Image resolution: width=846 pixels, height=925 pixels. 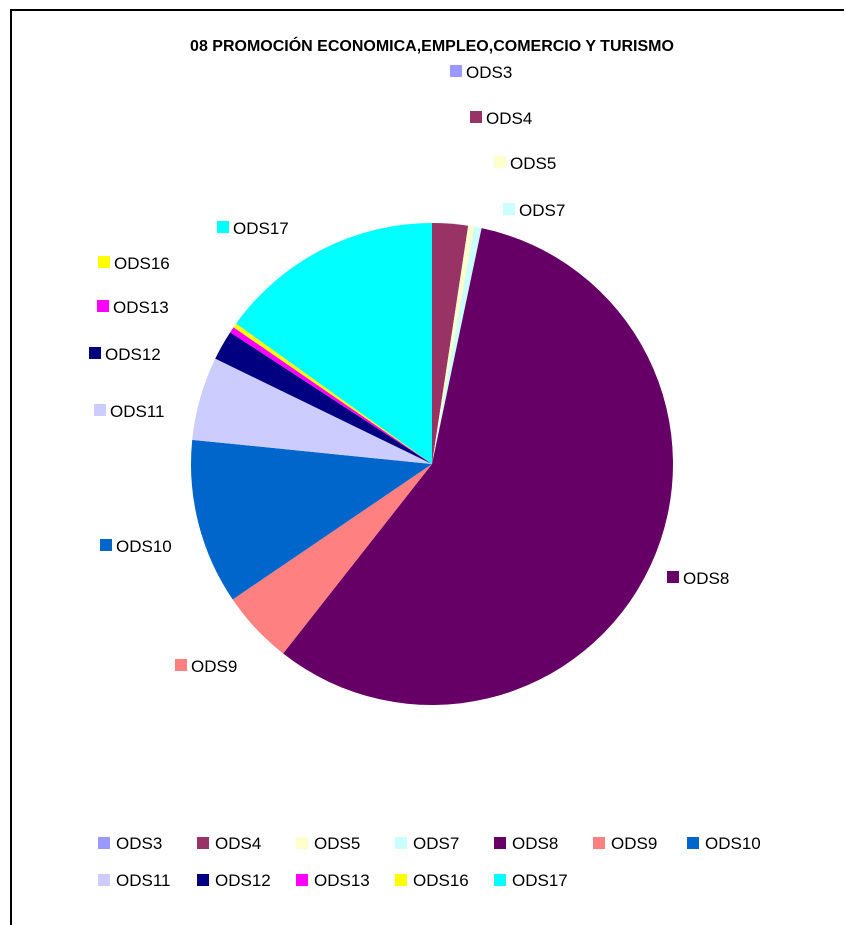 I want to click on data-label-text: ODS11, so click(x=137, y=411).